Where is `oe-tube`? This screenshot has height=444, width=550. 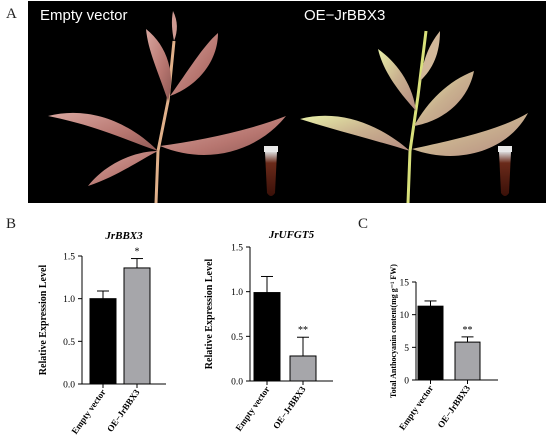
oe-tube is located at coordinates (505, 171).